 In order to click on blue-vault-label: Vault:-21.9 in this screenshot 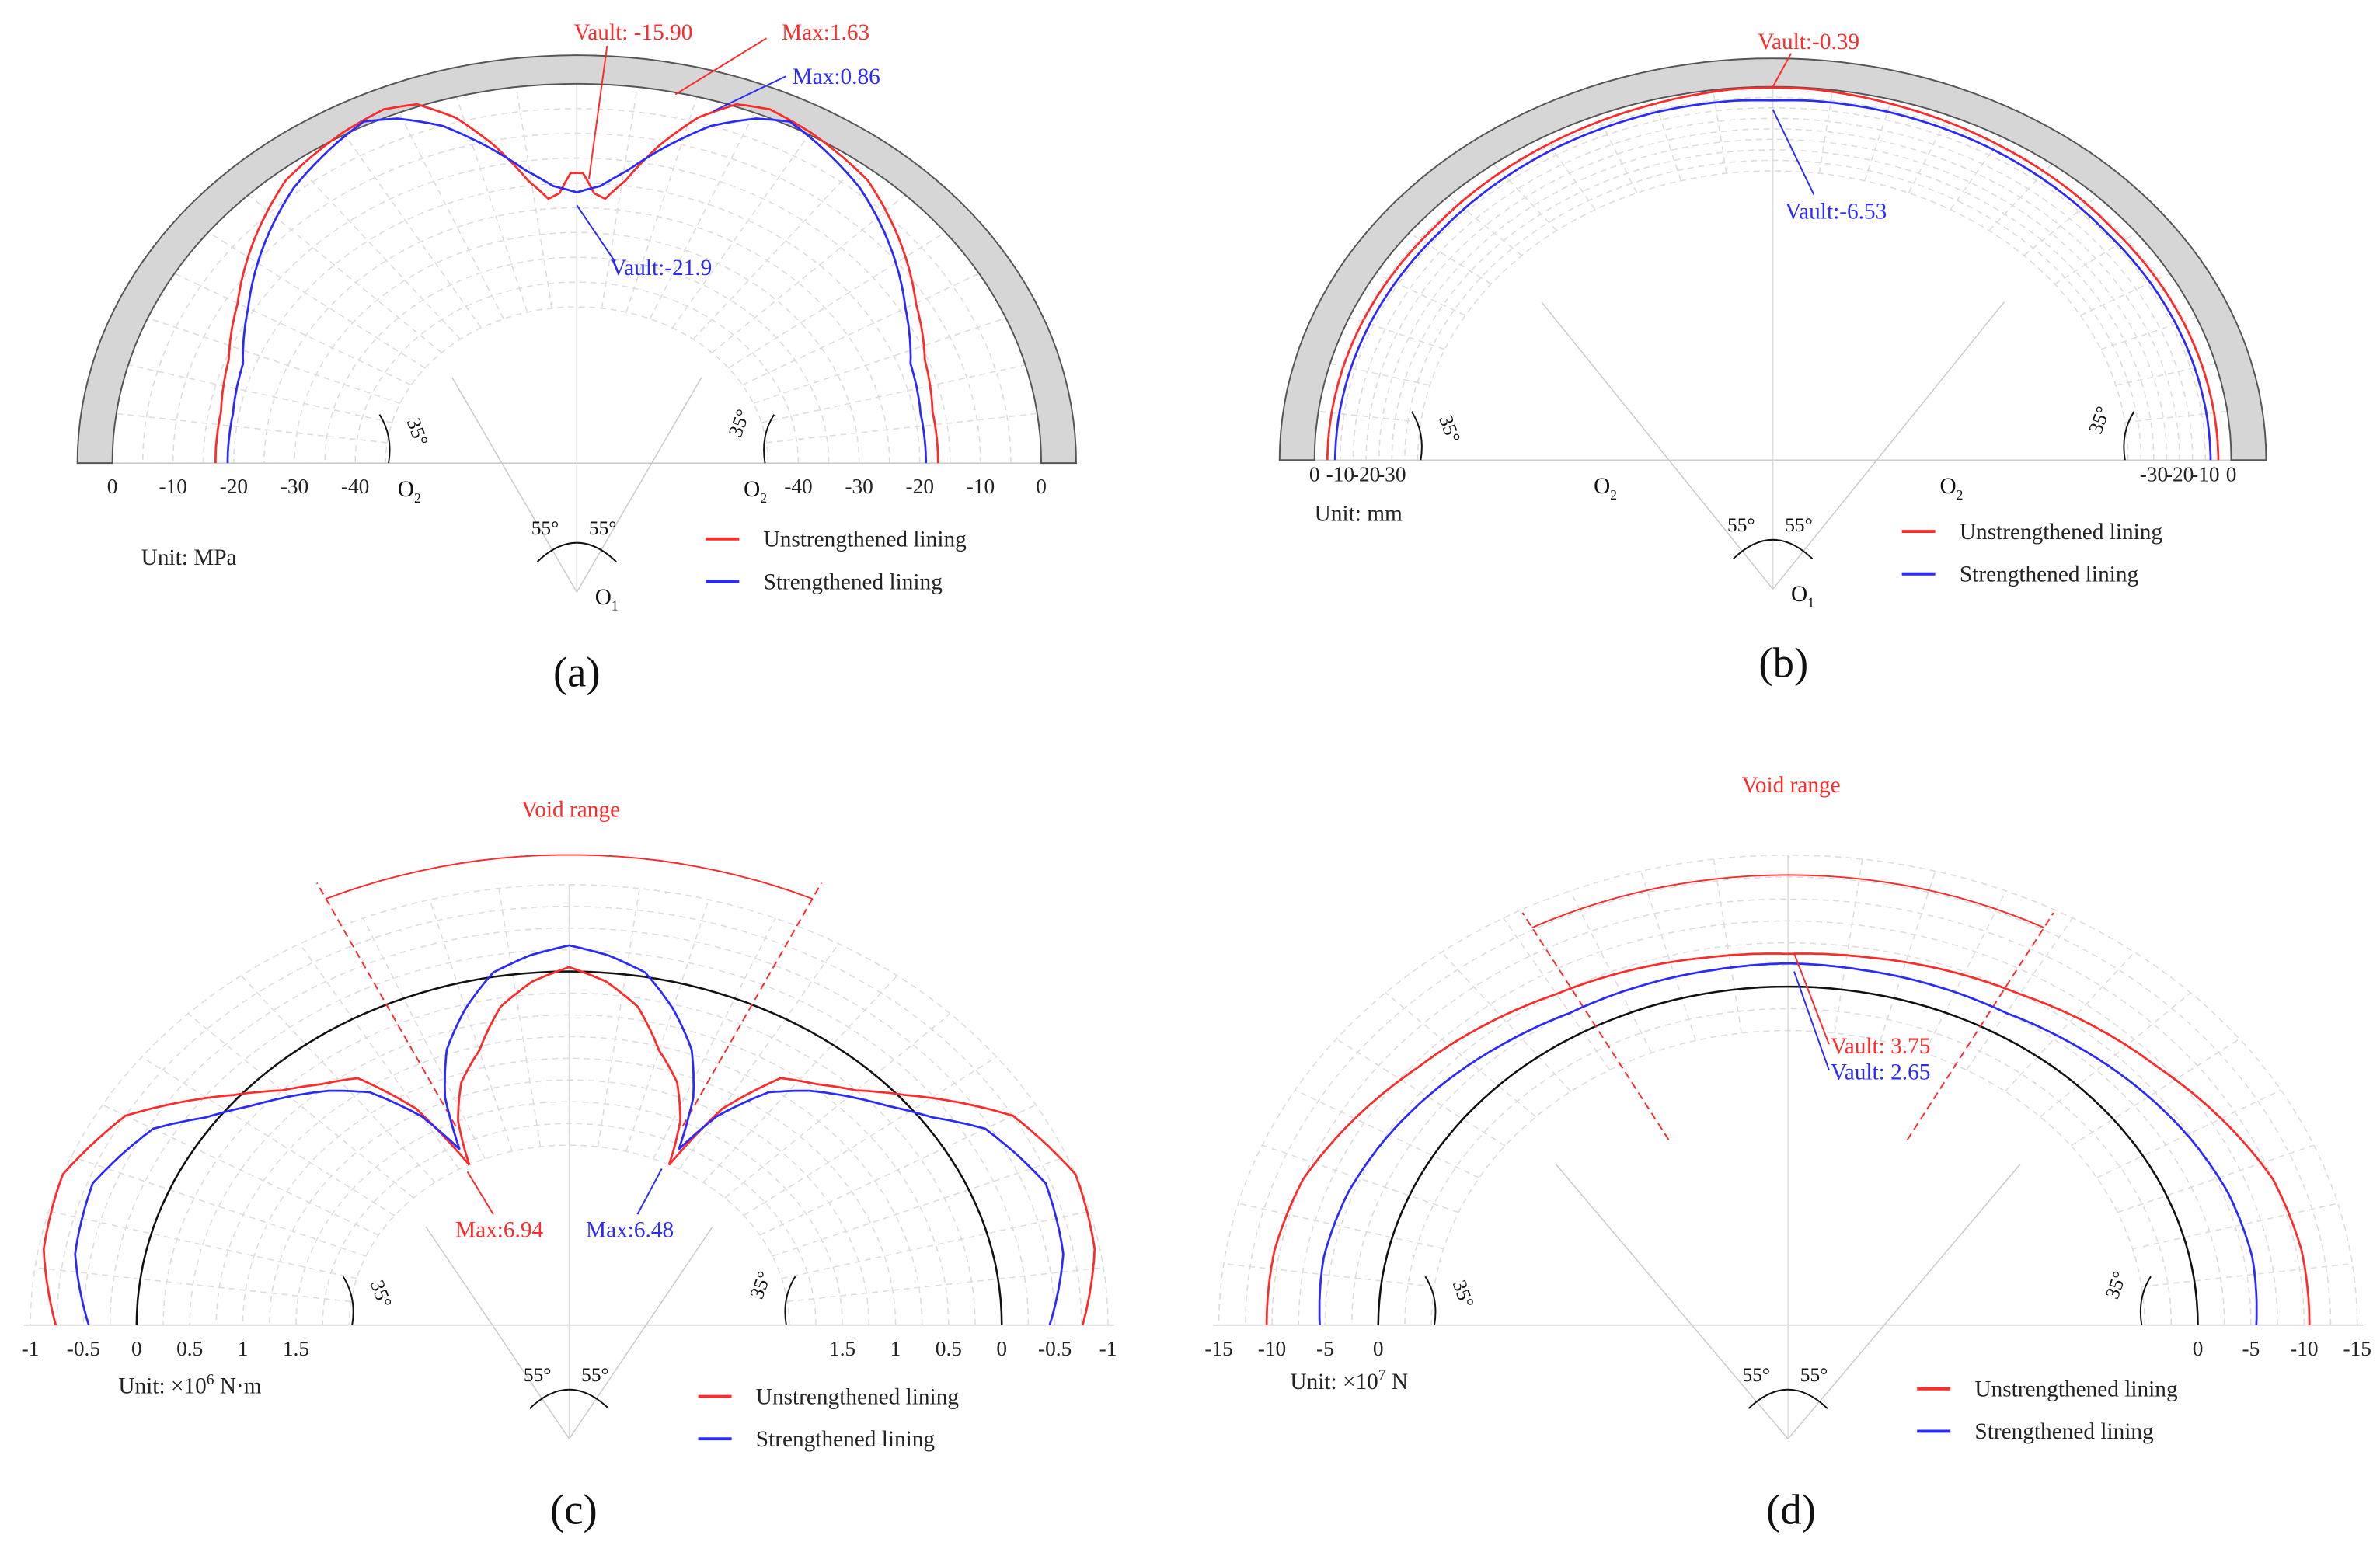, I will do `click(661, 268)`.